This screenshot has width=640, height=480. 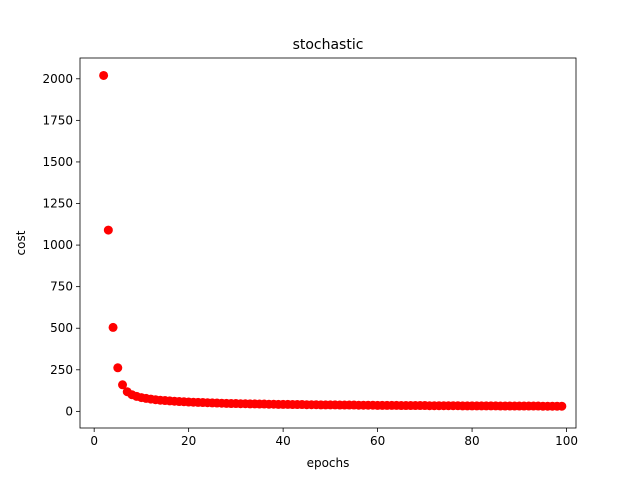 What do you see at coordinates (282, 441) in the screenshot?
I see `x-tick-label: 40` at bounding box center [282, 441].